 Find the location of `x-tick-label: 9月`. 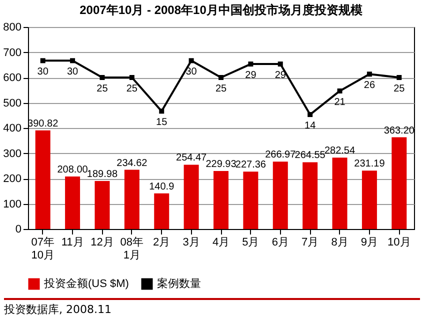

x-tick-label: 9月 is located at coordinates (369, 242).